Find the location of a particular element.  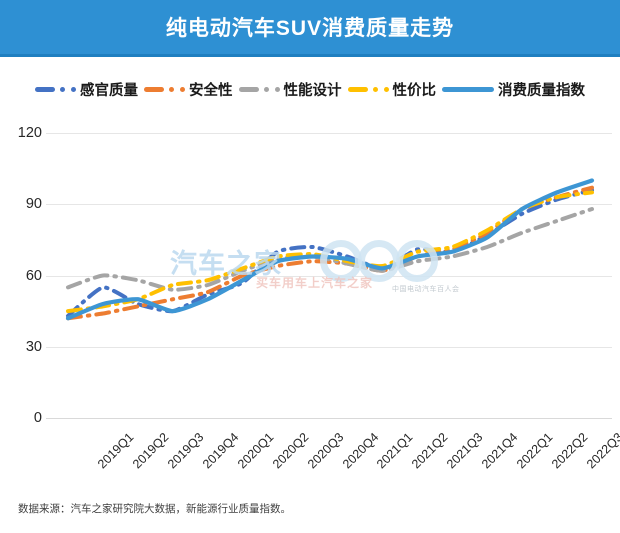

x-tick-label: 2019Q1 is located at coordinates (116, 451).